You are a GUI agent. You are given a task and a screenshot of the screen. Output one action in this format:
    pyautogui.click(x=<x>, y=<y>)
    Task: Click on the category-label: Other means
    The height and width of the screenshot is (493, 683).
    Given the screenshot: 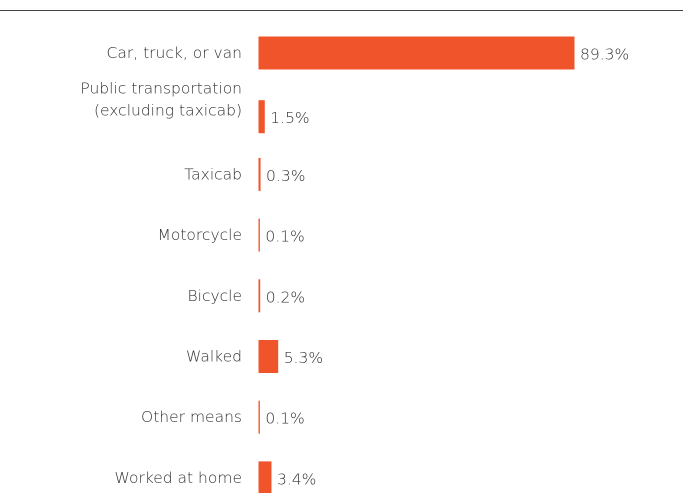 What is the action you would take?
    pyautogui.click(x=191, y=417)
    